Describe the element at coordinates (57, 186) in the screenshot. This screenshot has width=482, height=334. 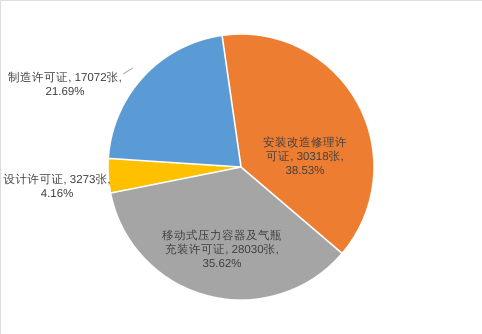
I see `slice-label: 设计许可证, 3273张, 4.16%` at that location.